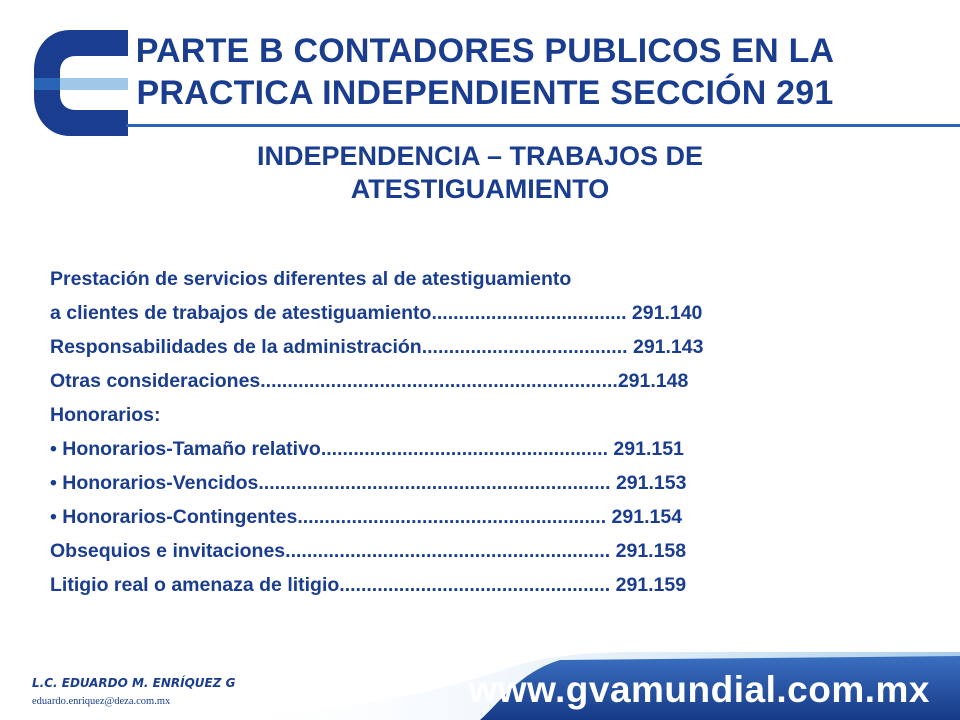  I want to click on subtitle-line-1: INDEPENDENCIA – TRABAJOS DE, so click(480, 156).